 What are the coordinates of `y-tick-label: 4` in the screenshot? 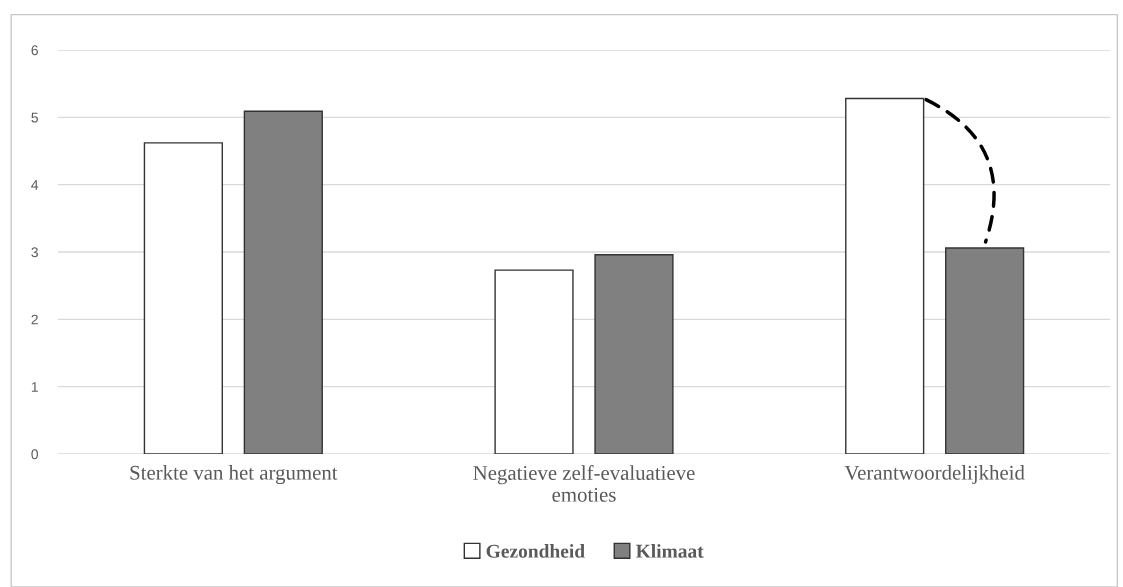 It's located at (35, 185).